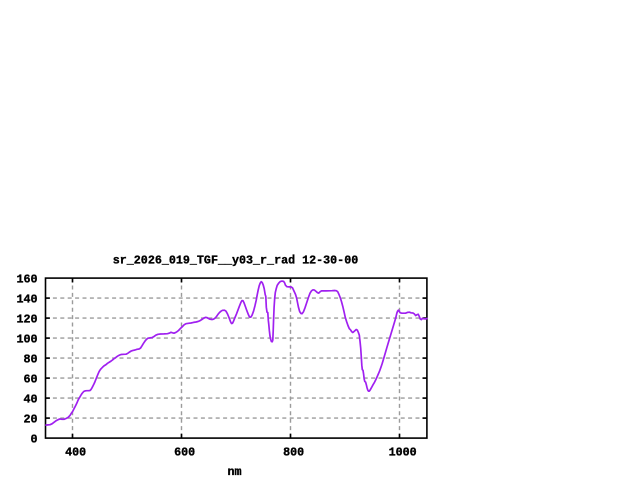  Describe the element at coordinates (184, 452) in the screenshot. I see `svg-text: 600` at that location.